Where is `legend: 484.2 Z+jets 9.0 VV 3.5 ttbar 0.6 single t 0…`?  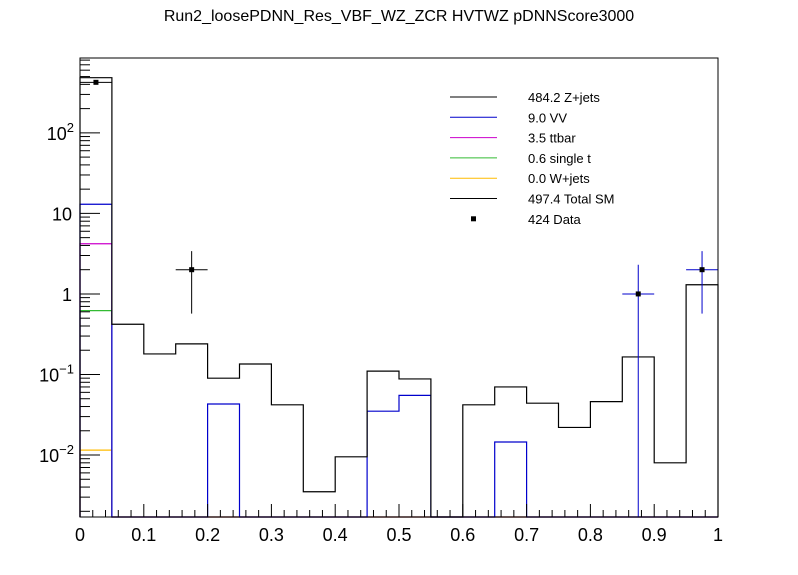 legend: 484.2 Z+jets 9.0 VV 3.5 ttbar 0.6 single t 0… is located at coordinates (532, 158).